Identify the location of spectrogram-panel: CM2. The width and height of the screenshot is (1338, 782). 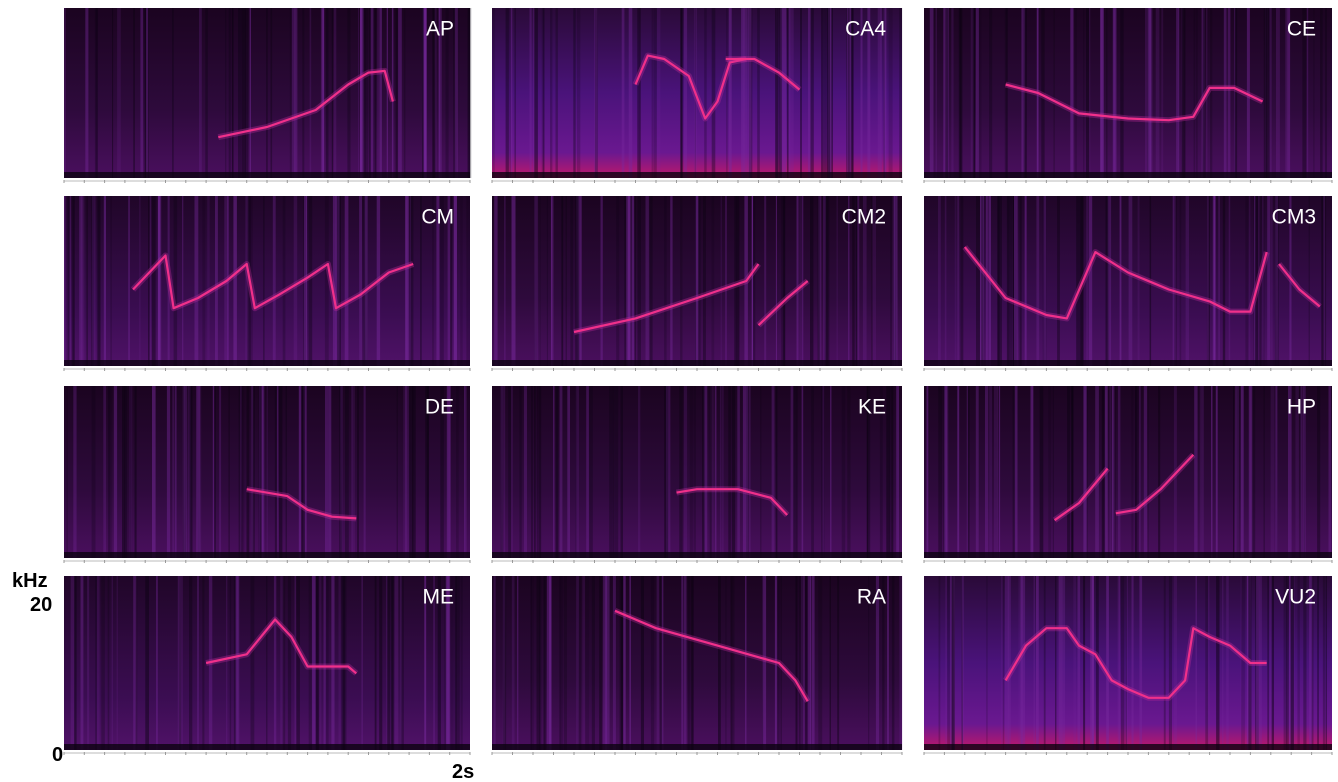
(697, 283).